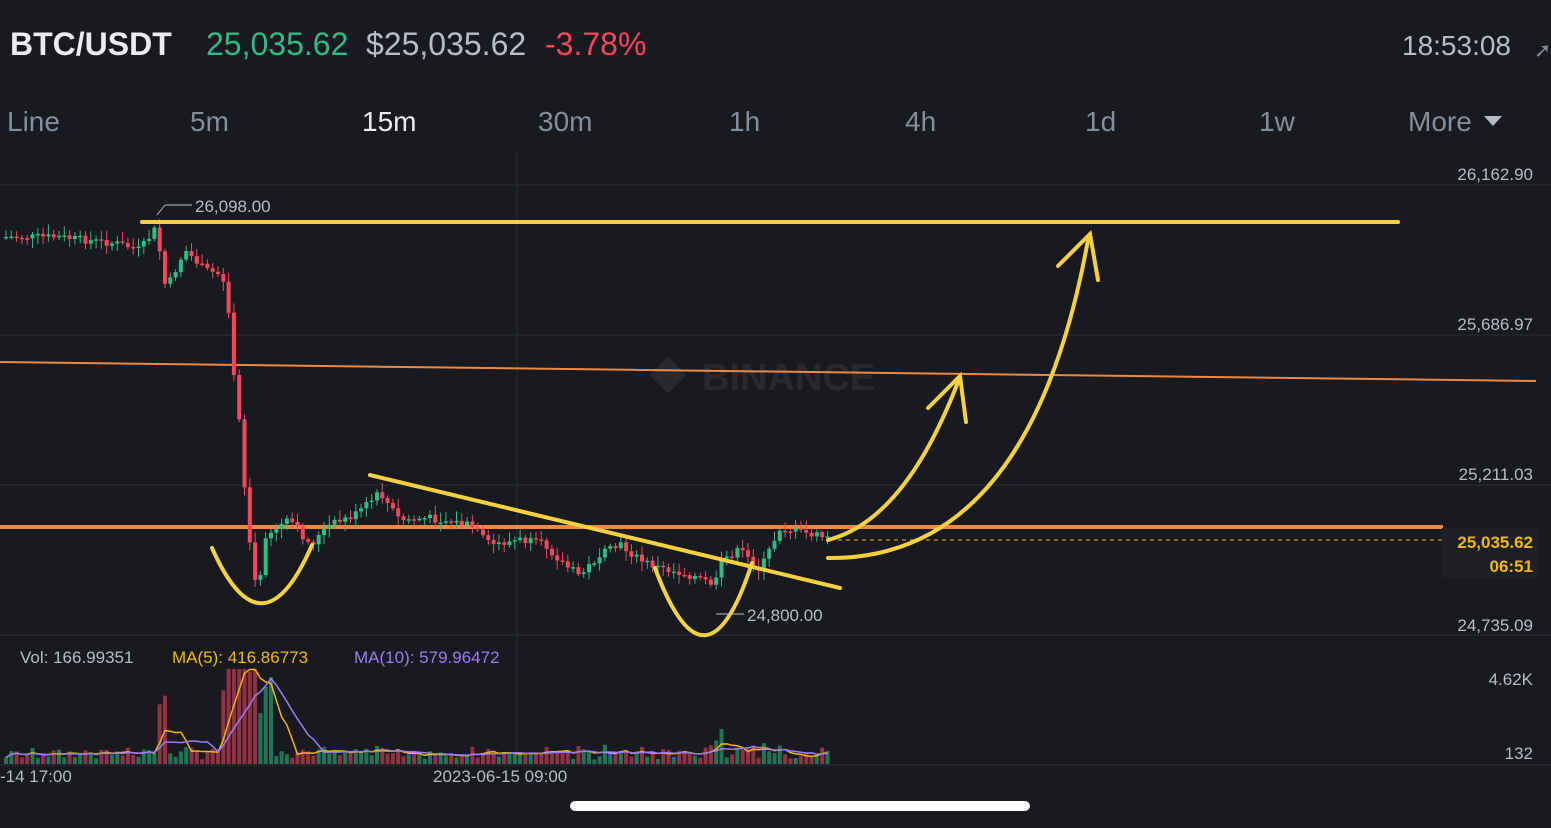 The image size is (1551, 828). I want to click on tab-more-label: More, so click(1440, 121).